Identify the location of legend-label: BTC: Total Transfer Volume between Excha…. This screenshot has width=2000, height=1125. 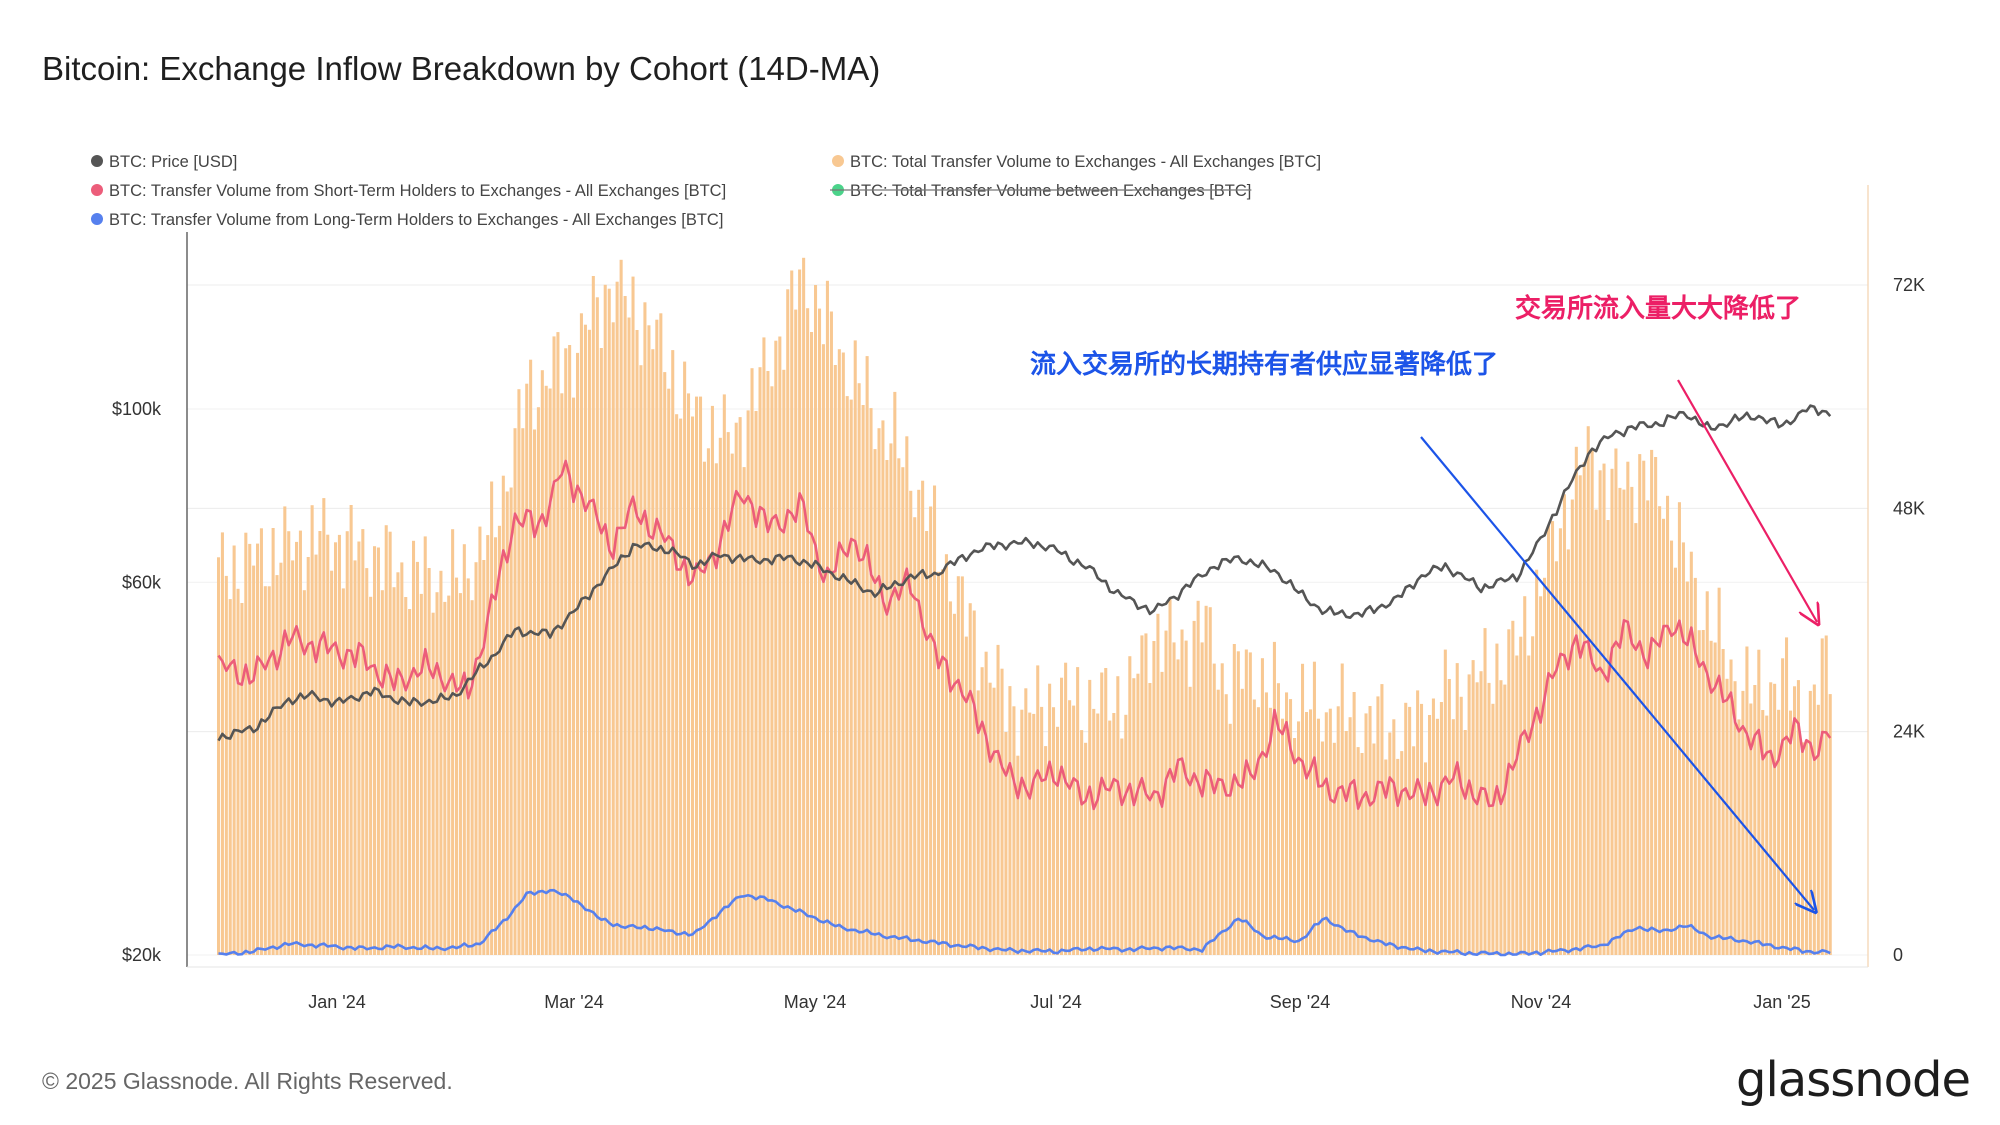
(1050, 191).